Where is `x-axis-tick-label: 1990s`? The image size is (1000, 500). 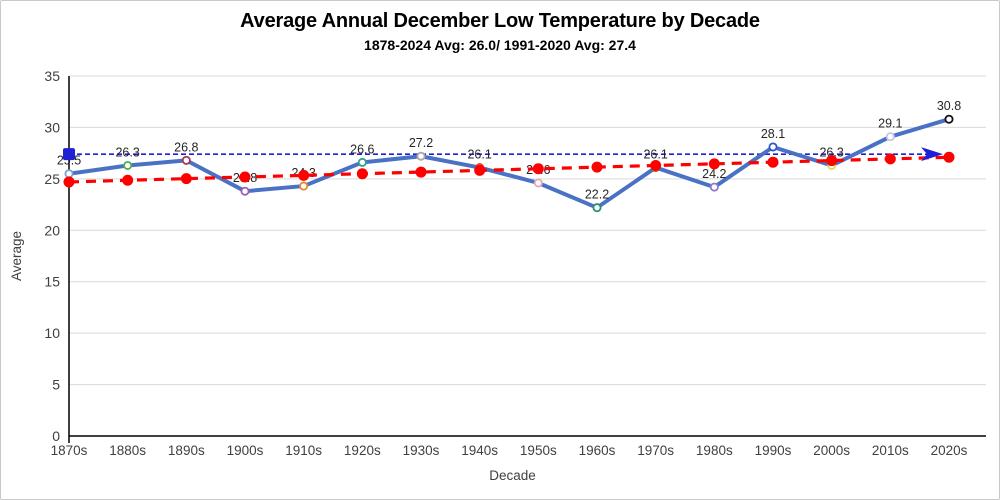 x-axis-tick-label: 1990s is located at coordinates (773, 450).